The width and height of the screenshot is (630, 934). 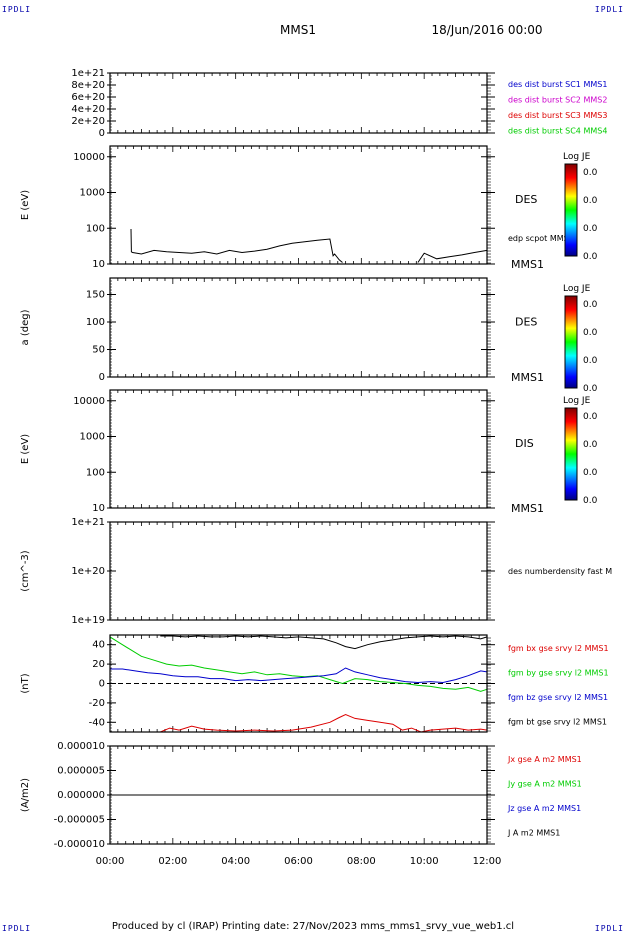 I want to click on y-tick-label: 6e+20, so click(x=88, y=97).